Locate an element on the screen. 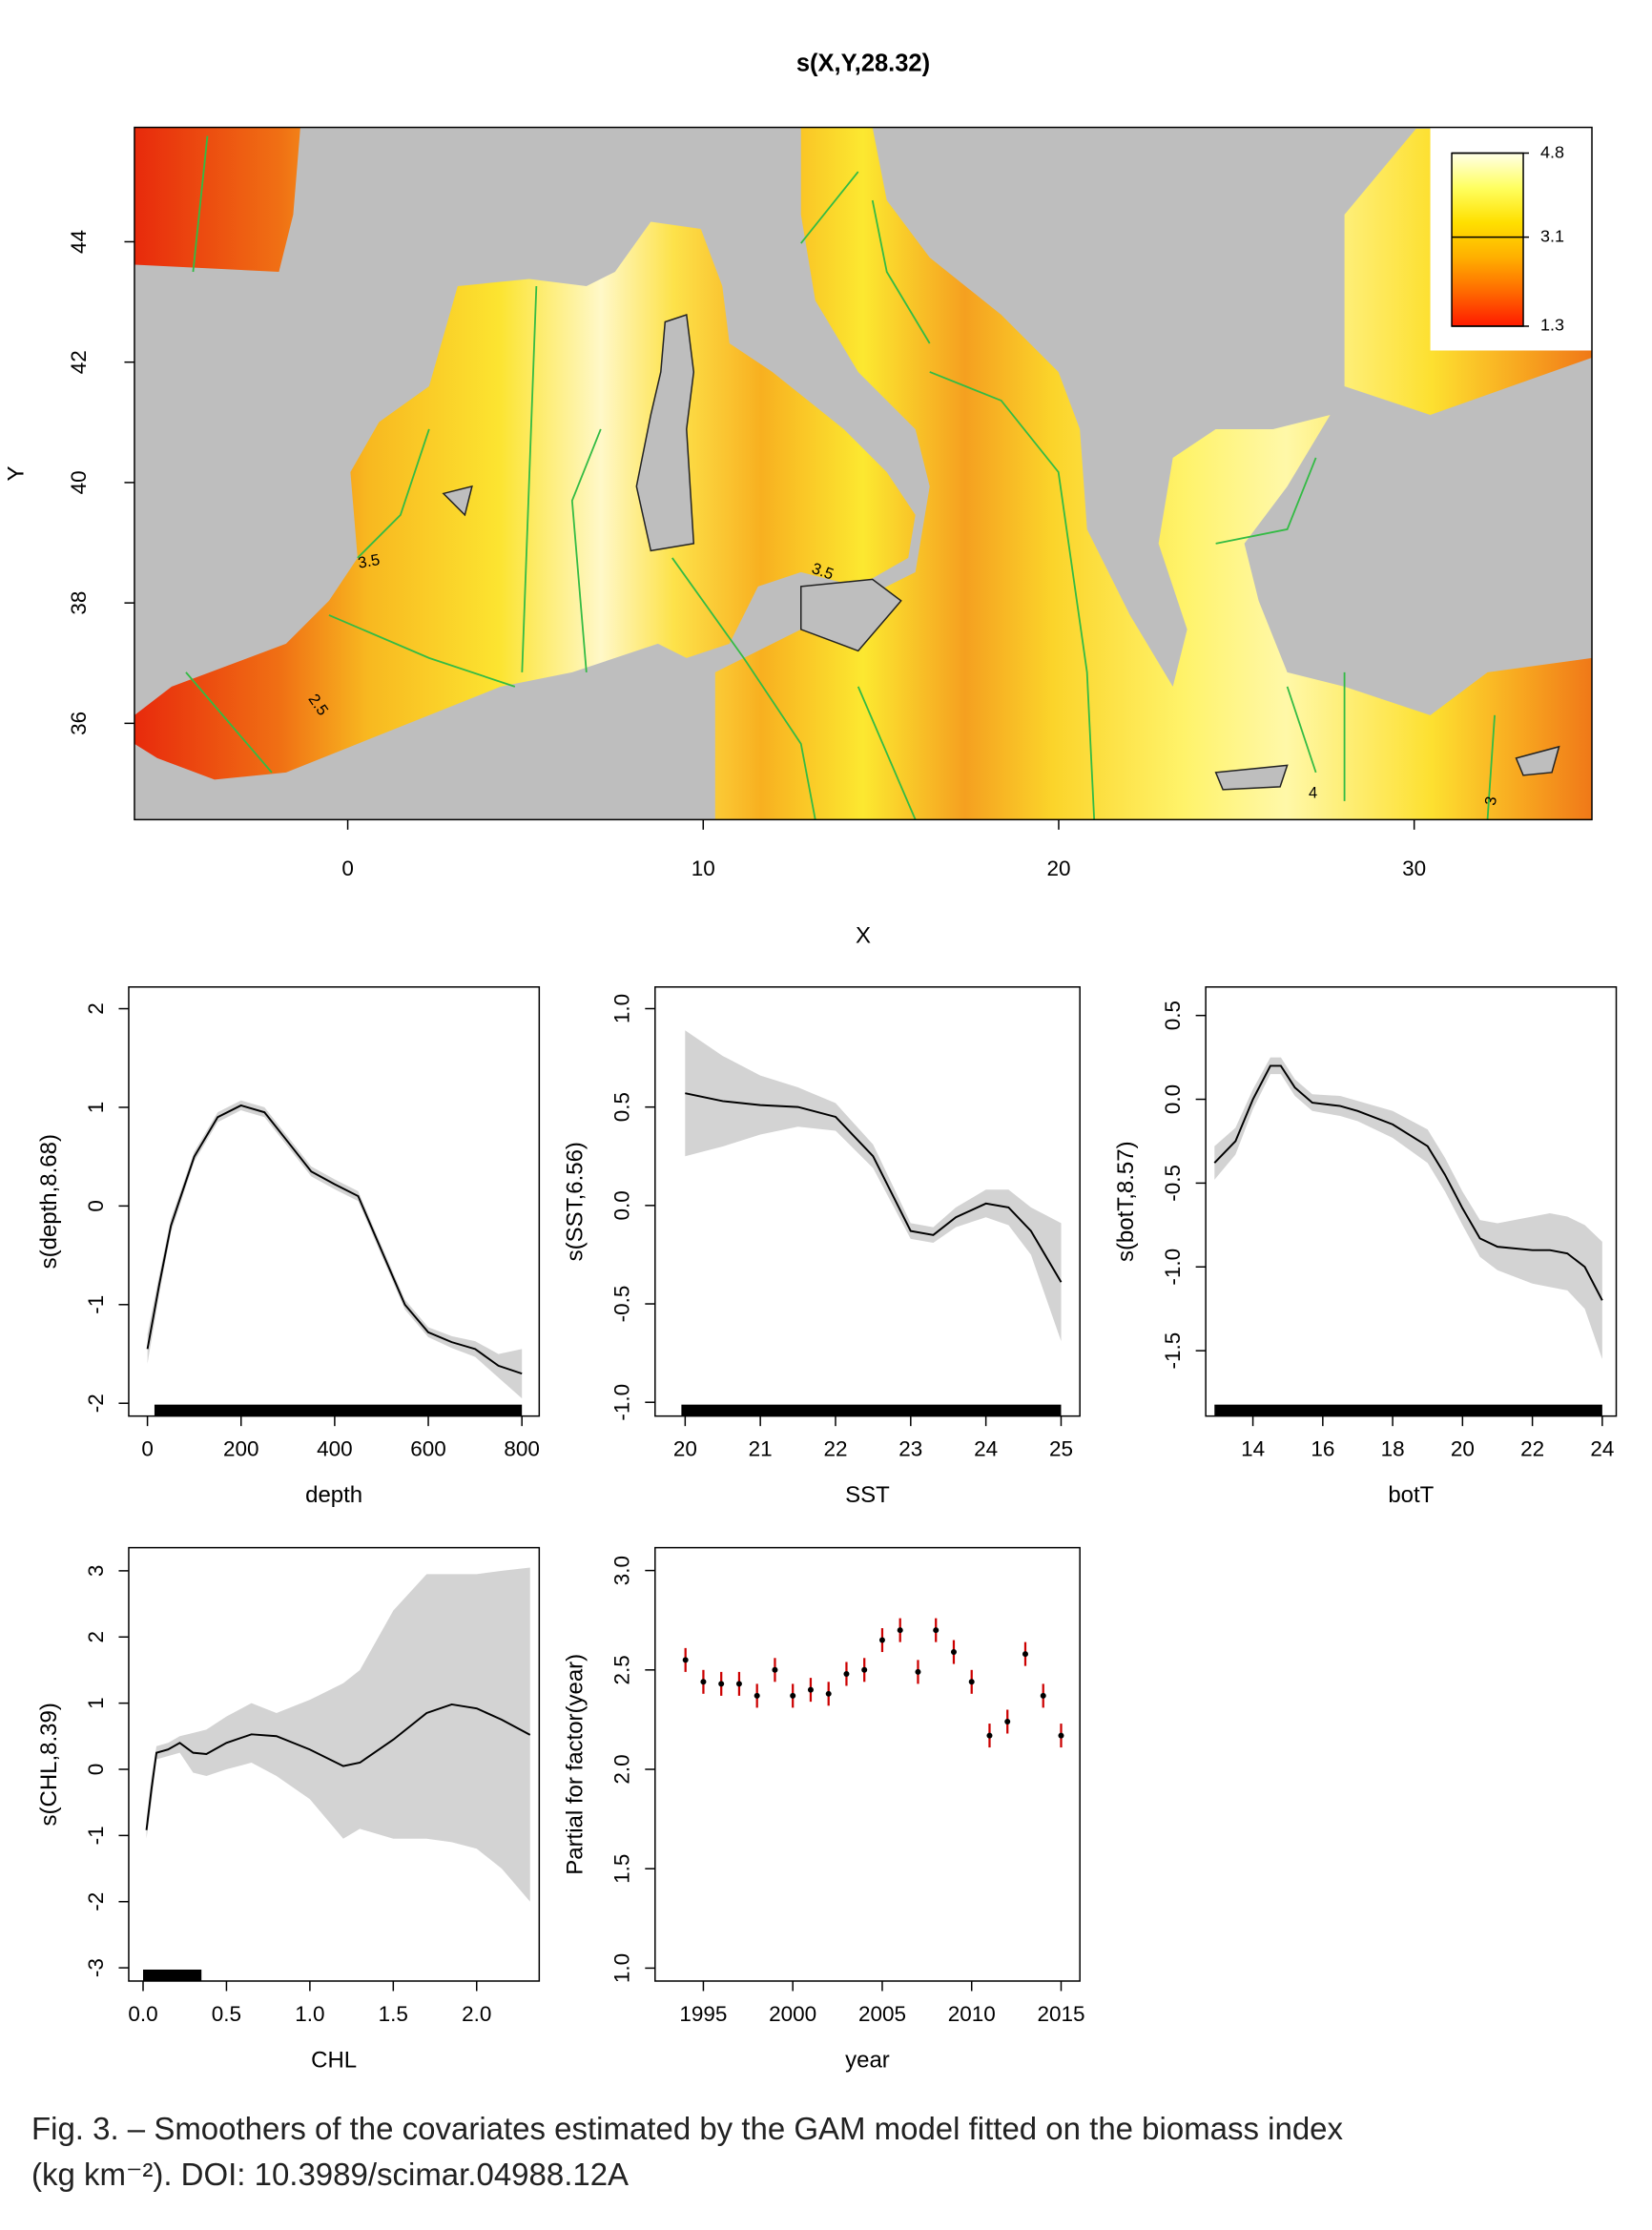 This screenshot has width=1652, height=2230. colorbar is located at coordinates (1488, 240).